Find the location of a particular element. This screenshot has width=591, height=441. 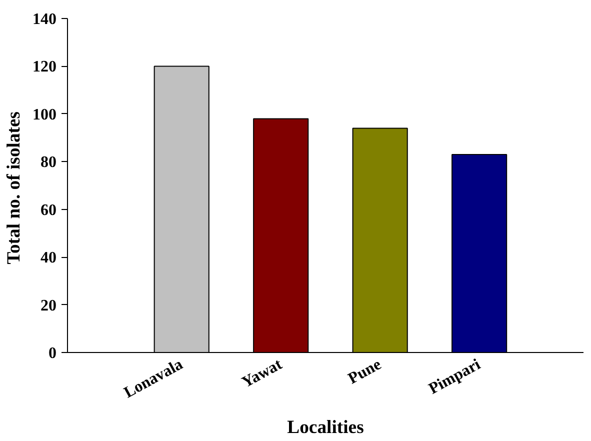

x-tick-label: Pune is located at coordinates (365, 372).